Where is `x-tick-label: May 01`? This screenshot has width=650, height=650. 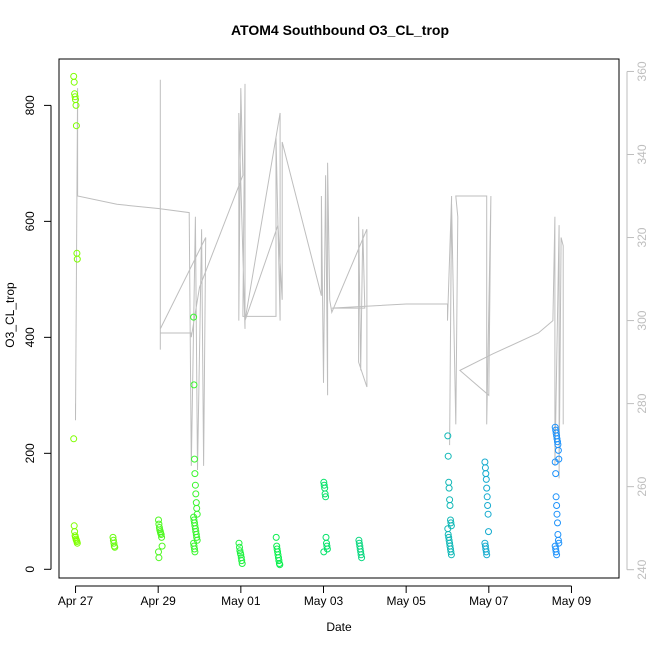 x-tick-label: May 01 is located at coordinates (241, 601).